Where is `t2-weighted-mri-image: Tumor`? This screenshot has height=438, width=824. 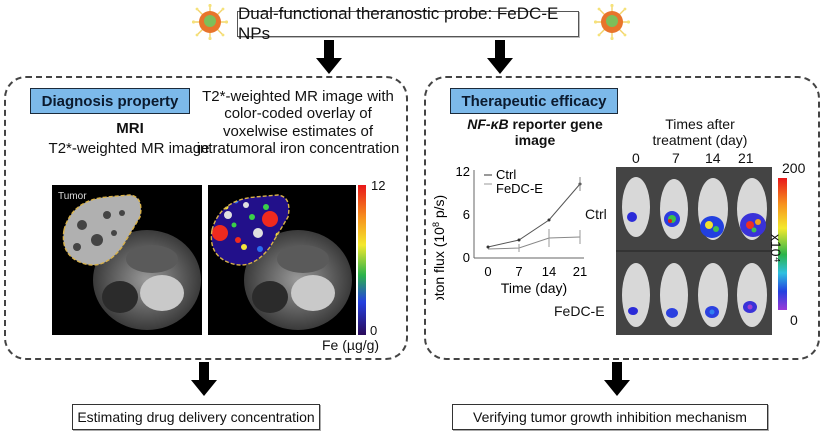 t2-weighted-mri-image: Tumor is located at coordinates (127, 260).